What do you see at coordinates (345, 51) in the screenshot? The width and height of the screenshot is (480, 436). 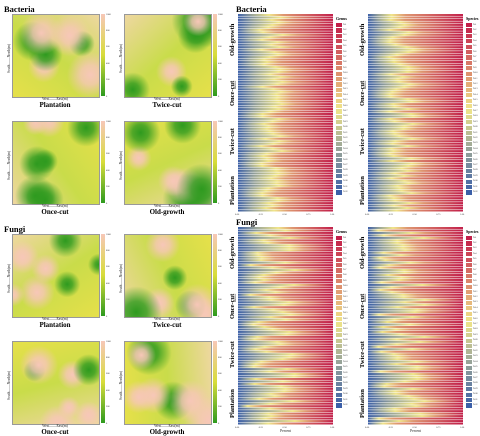 I see `legend-label: Ta6` at bounding box center [345, 51].